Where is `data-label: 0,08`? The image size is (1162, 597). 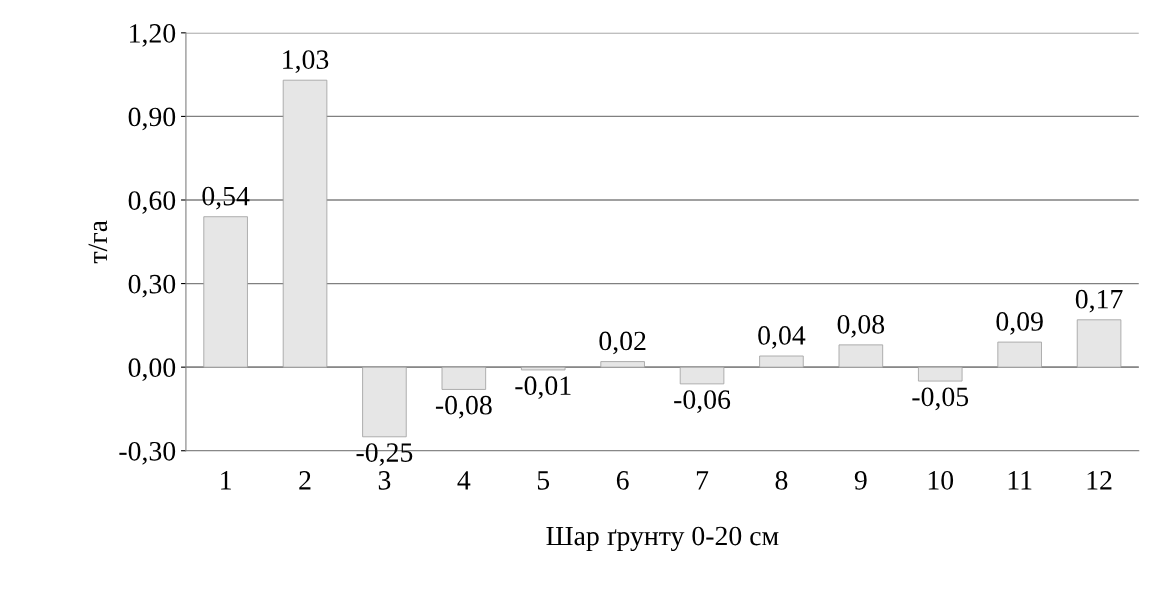
data-label: 0,08 is located at coordinates (861, 326).